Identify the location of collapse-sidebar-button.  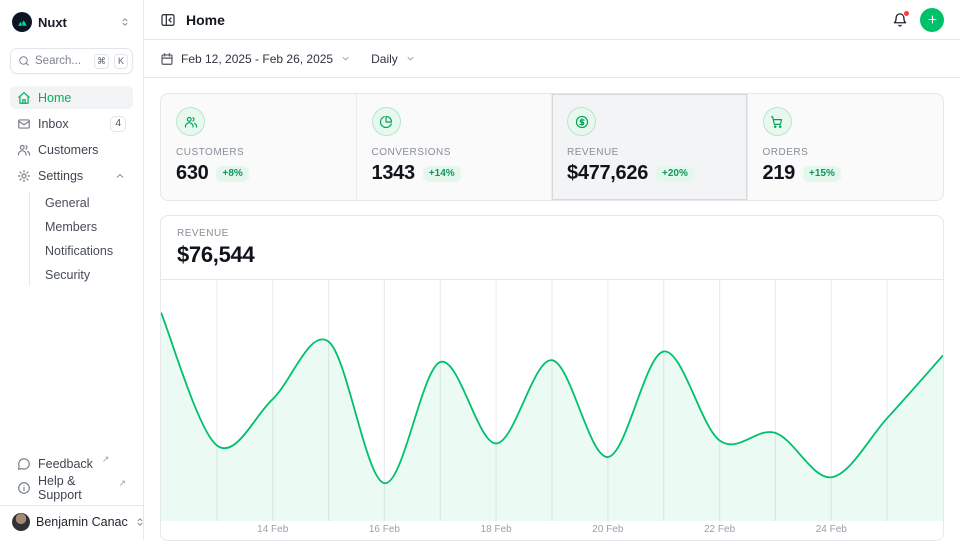
(168, 20).